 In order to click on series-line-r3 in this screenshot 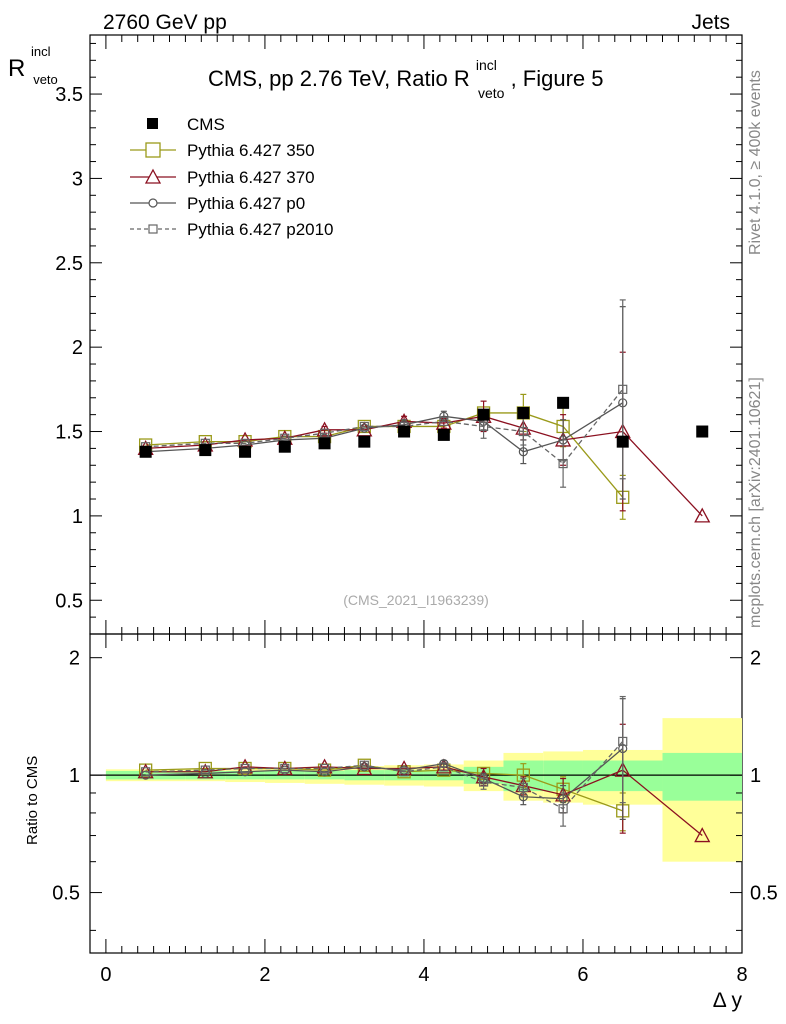, I will do `click(384, 775)`.